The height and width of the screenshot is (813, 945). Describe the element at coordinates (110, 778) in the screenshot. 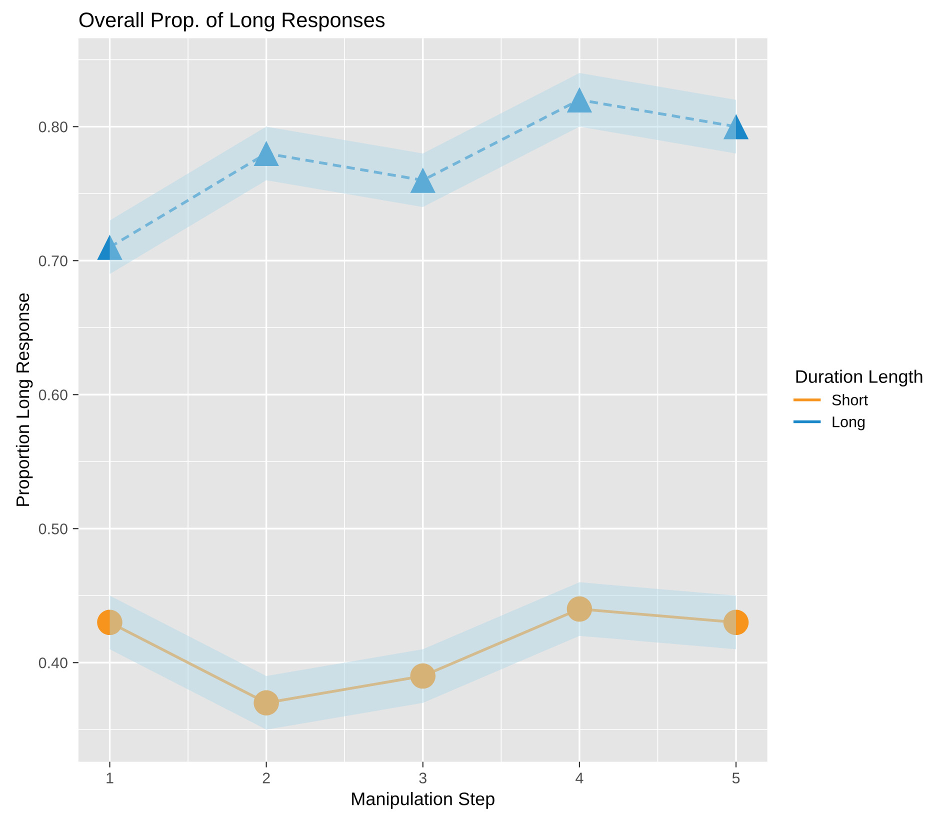

I see `x-tick-label: 1` at that location.